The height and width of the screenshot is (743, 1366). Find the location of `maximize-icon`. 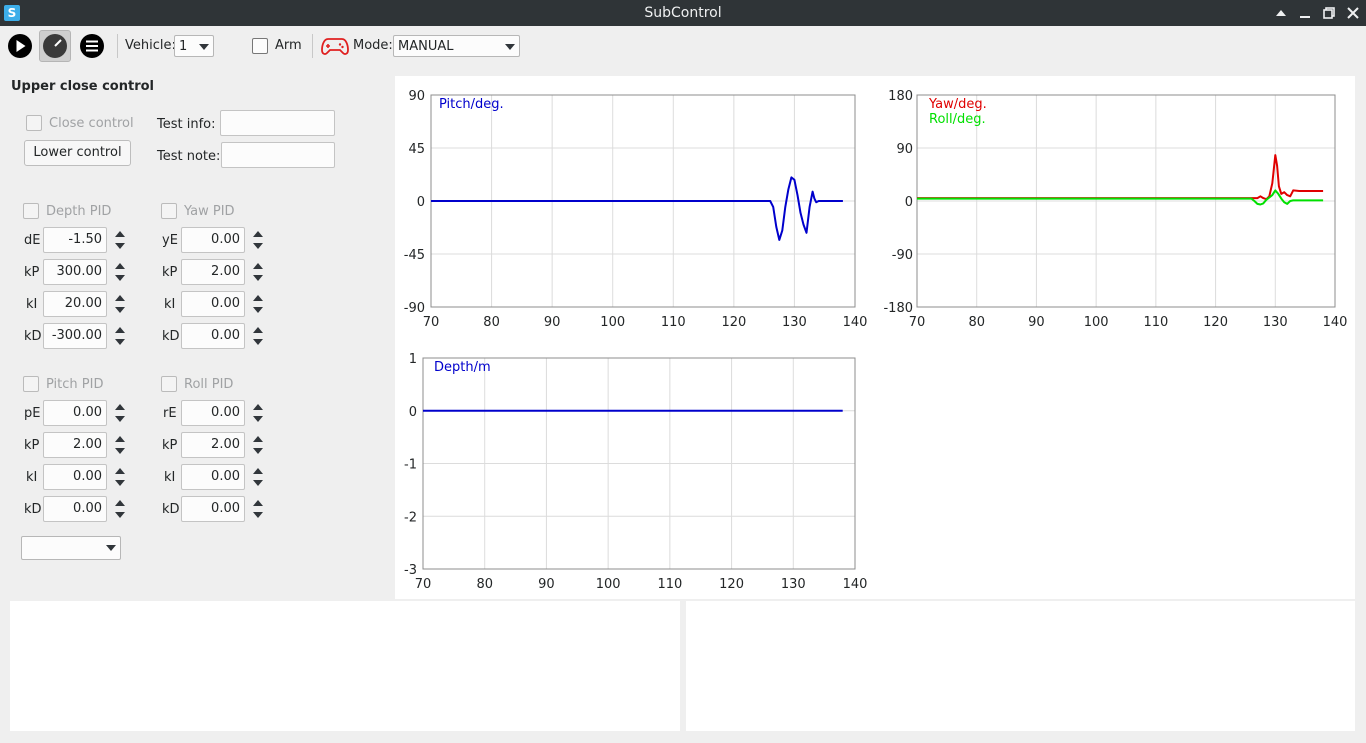

maximize-icon is located at coordinates (1329, 13).